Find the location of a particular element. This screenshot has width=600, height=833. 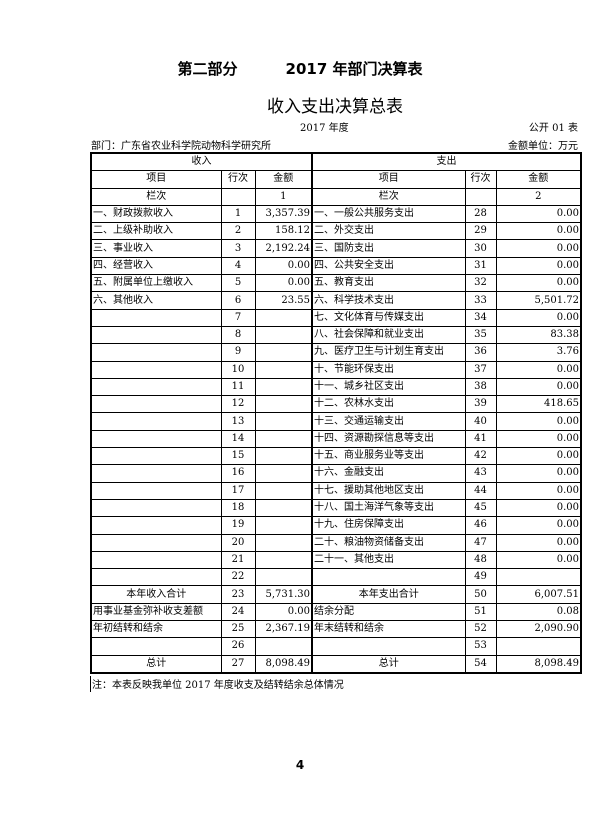

income-line: 8 is located at coordinates (238, 335).